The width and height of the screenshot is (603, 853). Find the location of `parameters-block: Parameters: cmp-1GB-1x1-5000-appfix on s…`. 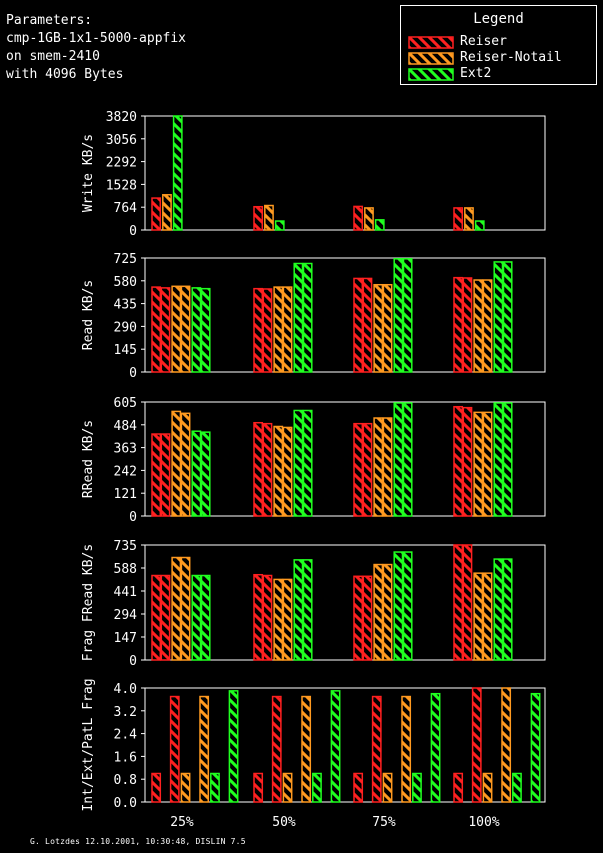

parameters-block: Parameters: cmp-1GB-1x1-5000-appfix on s… is located at coordinates (96, 48).